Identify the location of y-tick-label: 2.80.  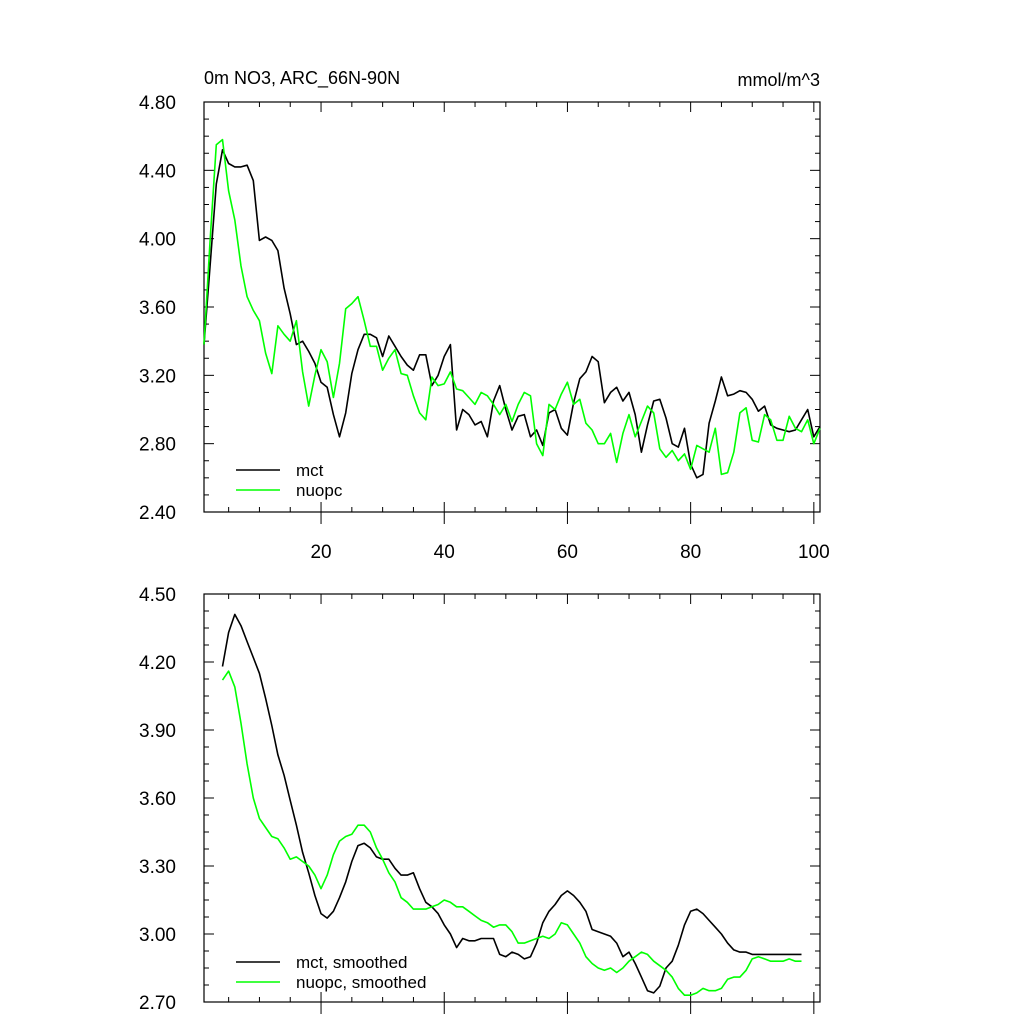
(157, 445).